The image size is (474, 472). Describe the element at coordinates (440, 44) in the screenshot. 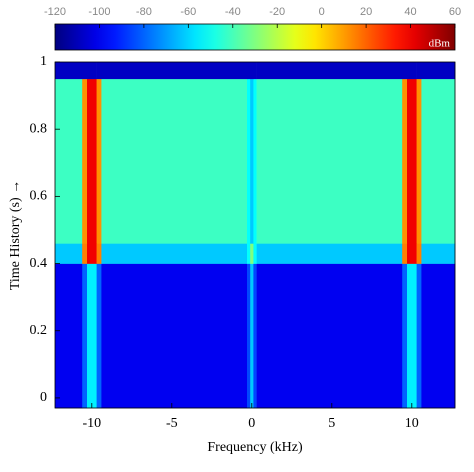

I see `colorbar-label: dBm` at that location.